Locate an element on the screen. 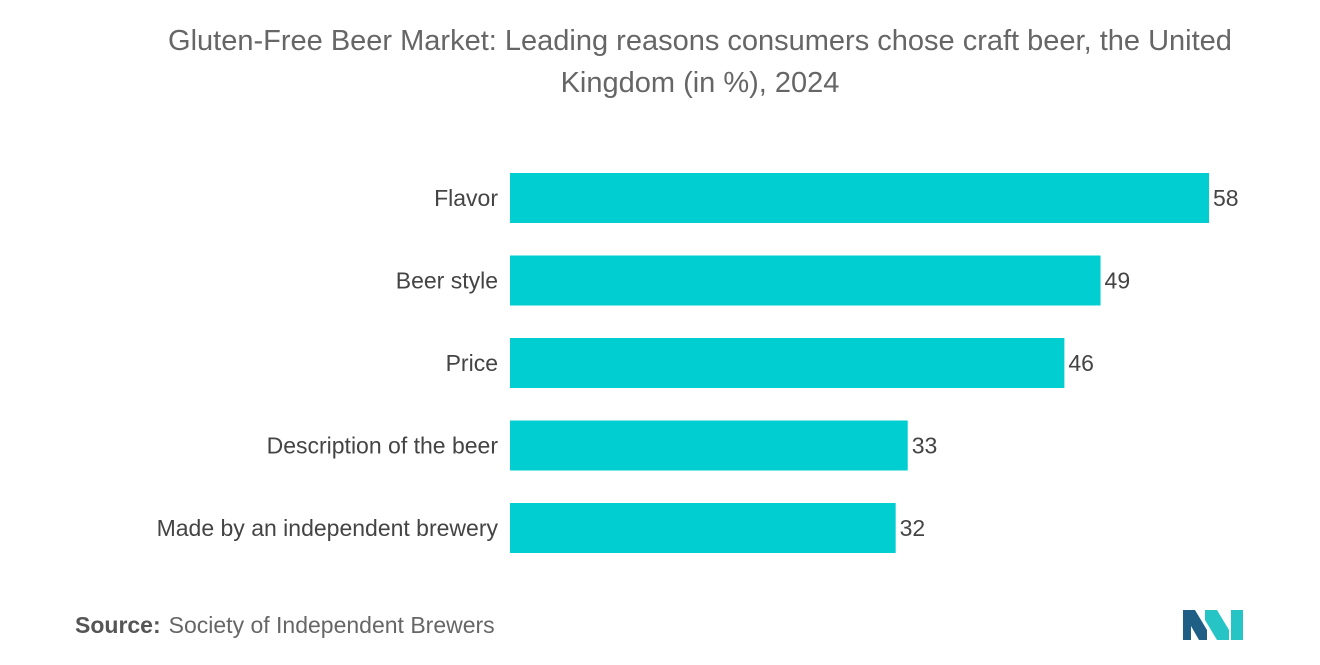 Image resolution: width=1320 pixels, height=665 pixels. source-label: Source: is located at coordinates (118, 625).